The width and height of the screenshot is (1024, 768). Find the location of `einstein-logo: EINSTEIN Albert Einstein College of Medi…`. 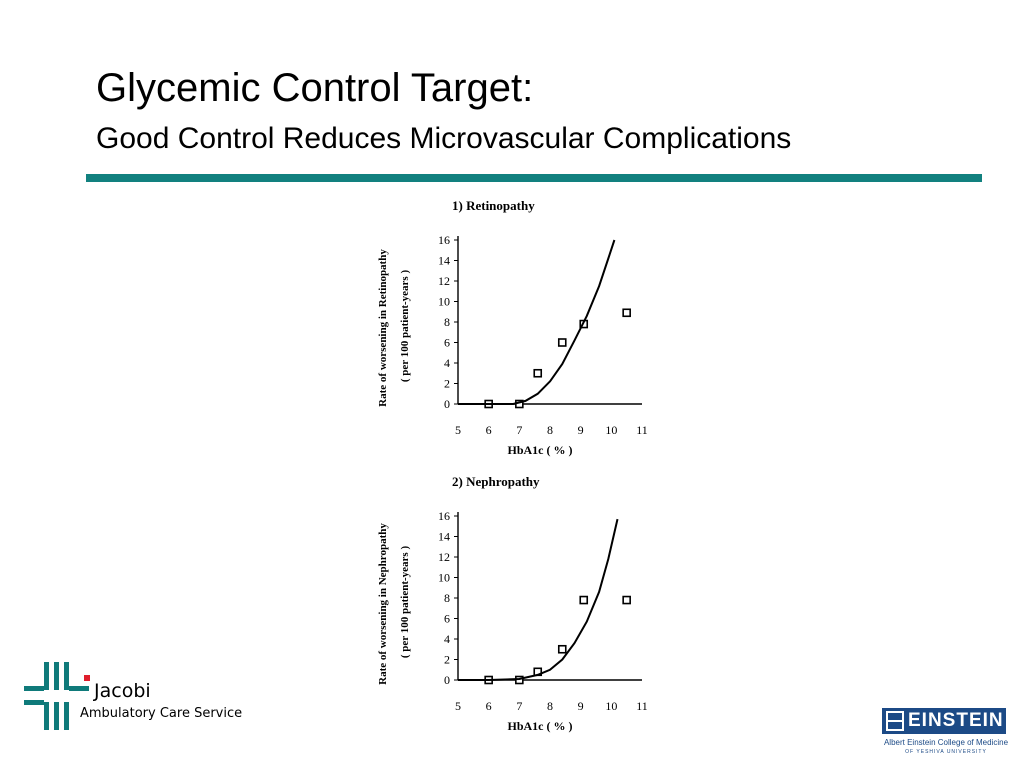

einstein-logo: EINSTEIN Albert Einstein College of Medi… is located at coordinates (946, 734).